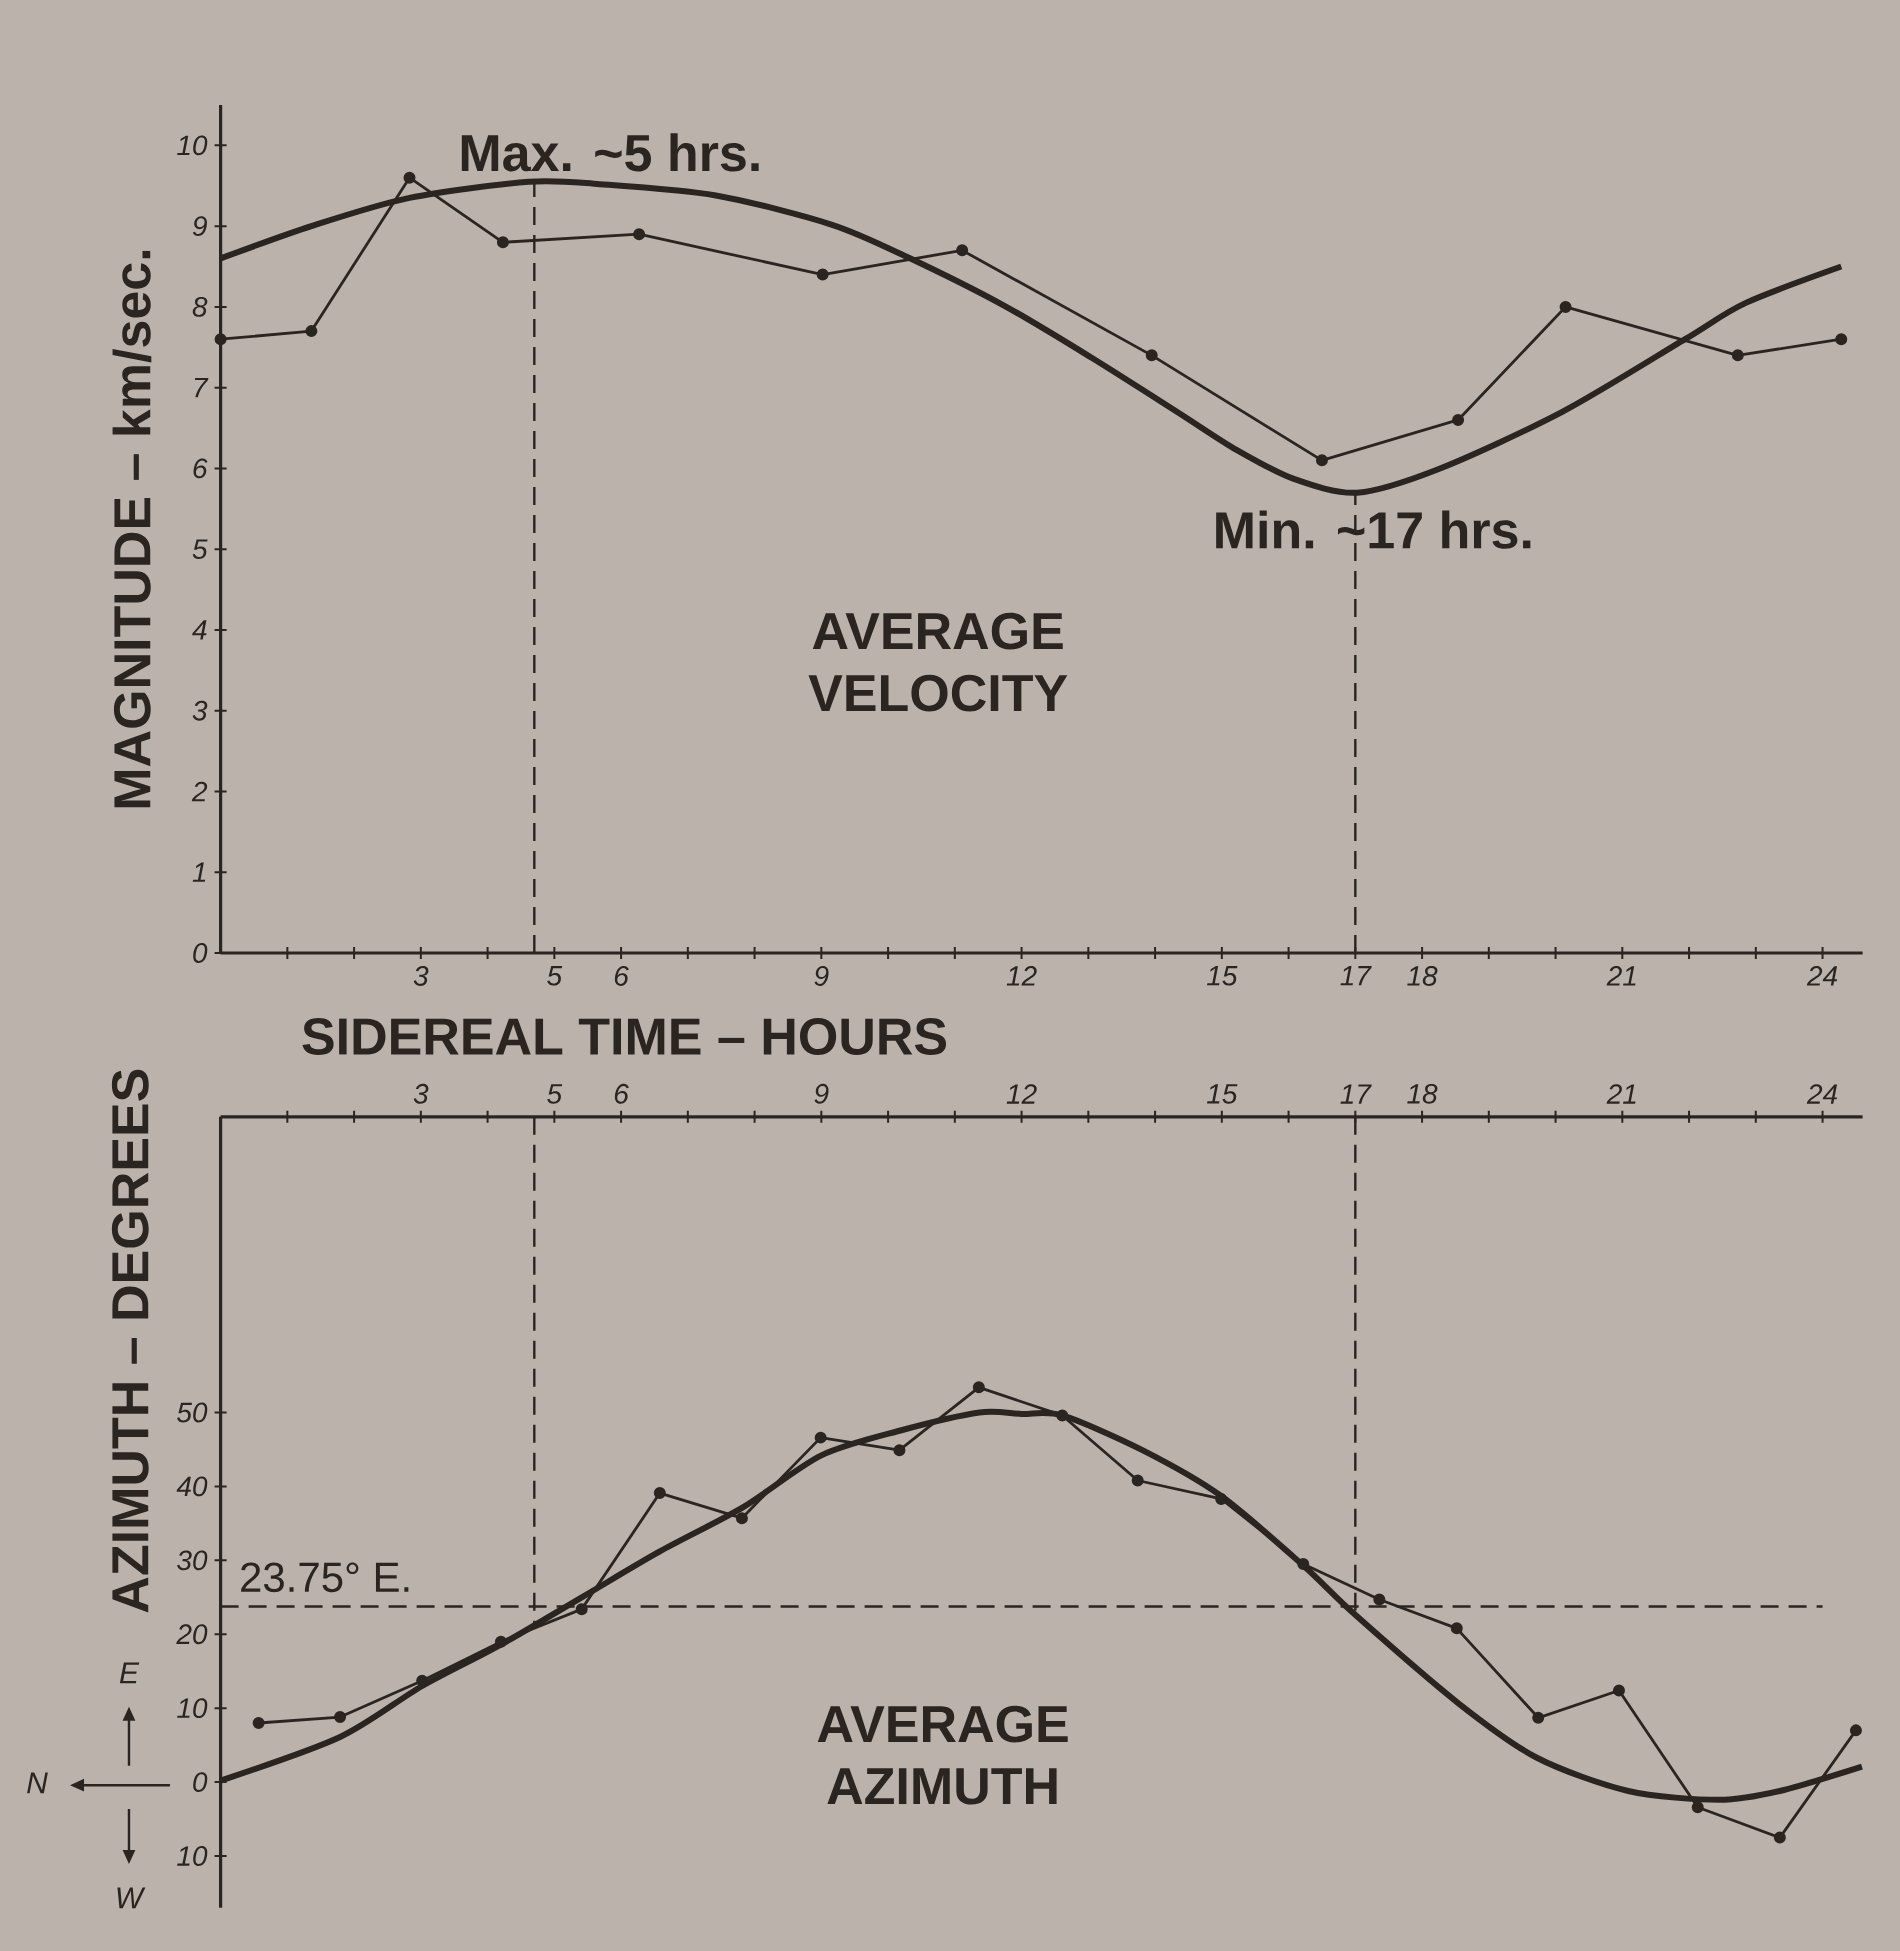 The image size is (1900, 1951). Describe the element at coordinates (200, 710) in the screenshot. I see `y-tick-label: 3` at that location.